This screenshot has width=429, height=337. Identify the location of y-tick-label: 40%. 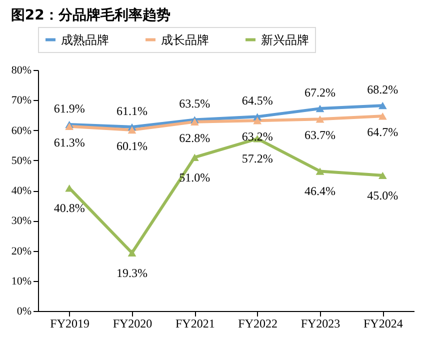
(21, 191).